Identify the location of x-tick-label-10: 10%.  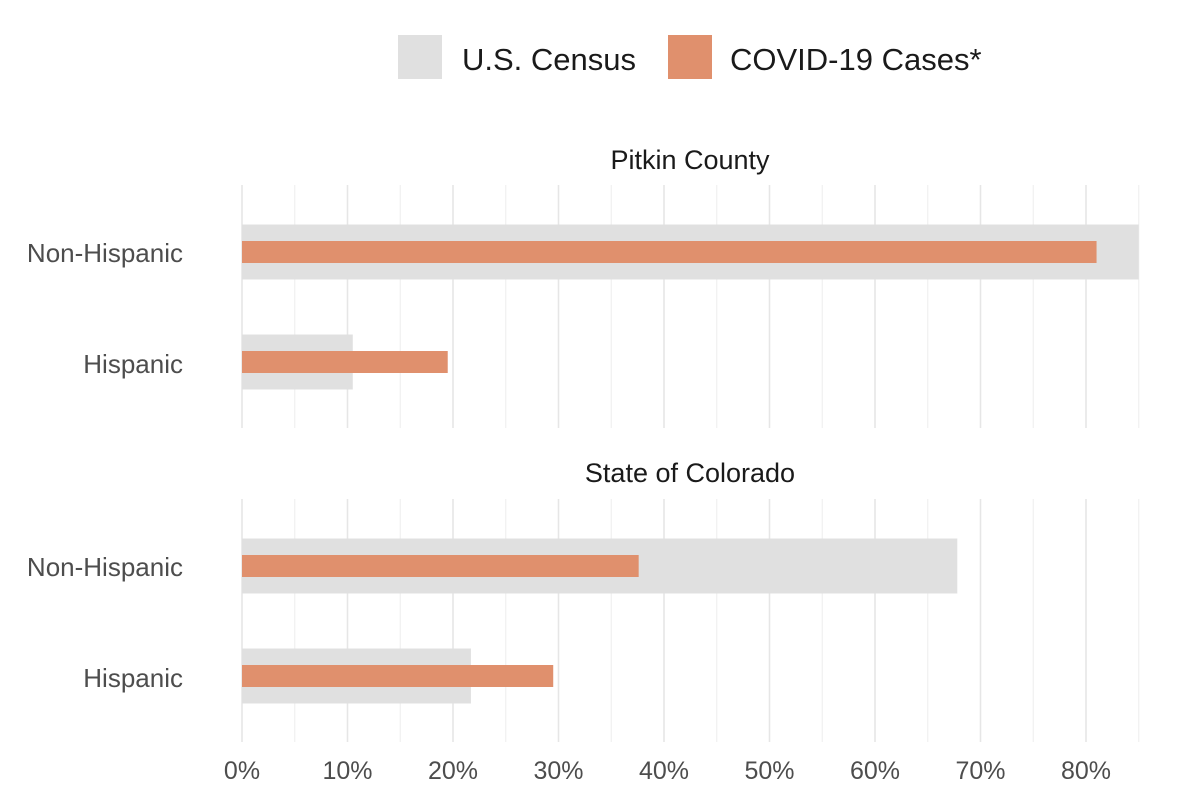
(347, 771).